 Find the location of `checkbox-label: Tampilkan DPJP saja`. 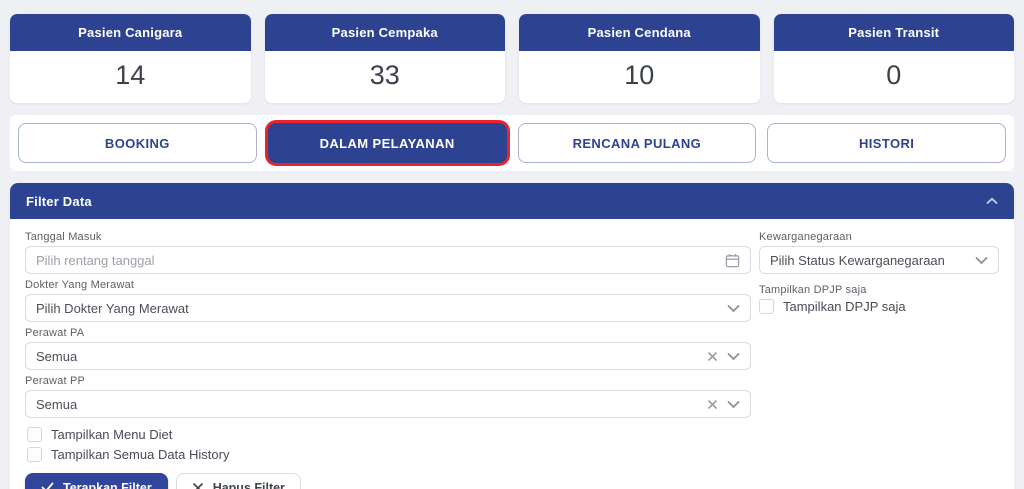

checkbox-label: Tampilkan DPJP saja is located at coordinates (844, 306).